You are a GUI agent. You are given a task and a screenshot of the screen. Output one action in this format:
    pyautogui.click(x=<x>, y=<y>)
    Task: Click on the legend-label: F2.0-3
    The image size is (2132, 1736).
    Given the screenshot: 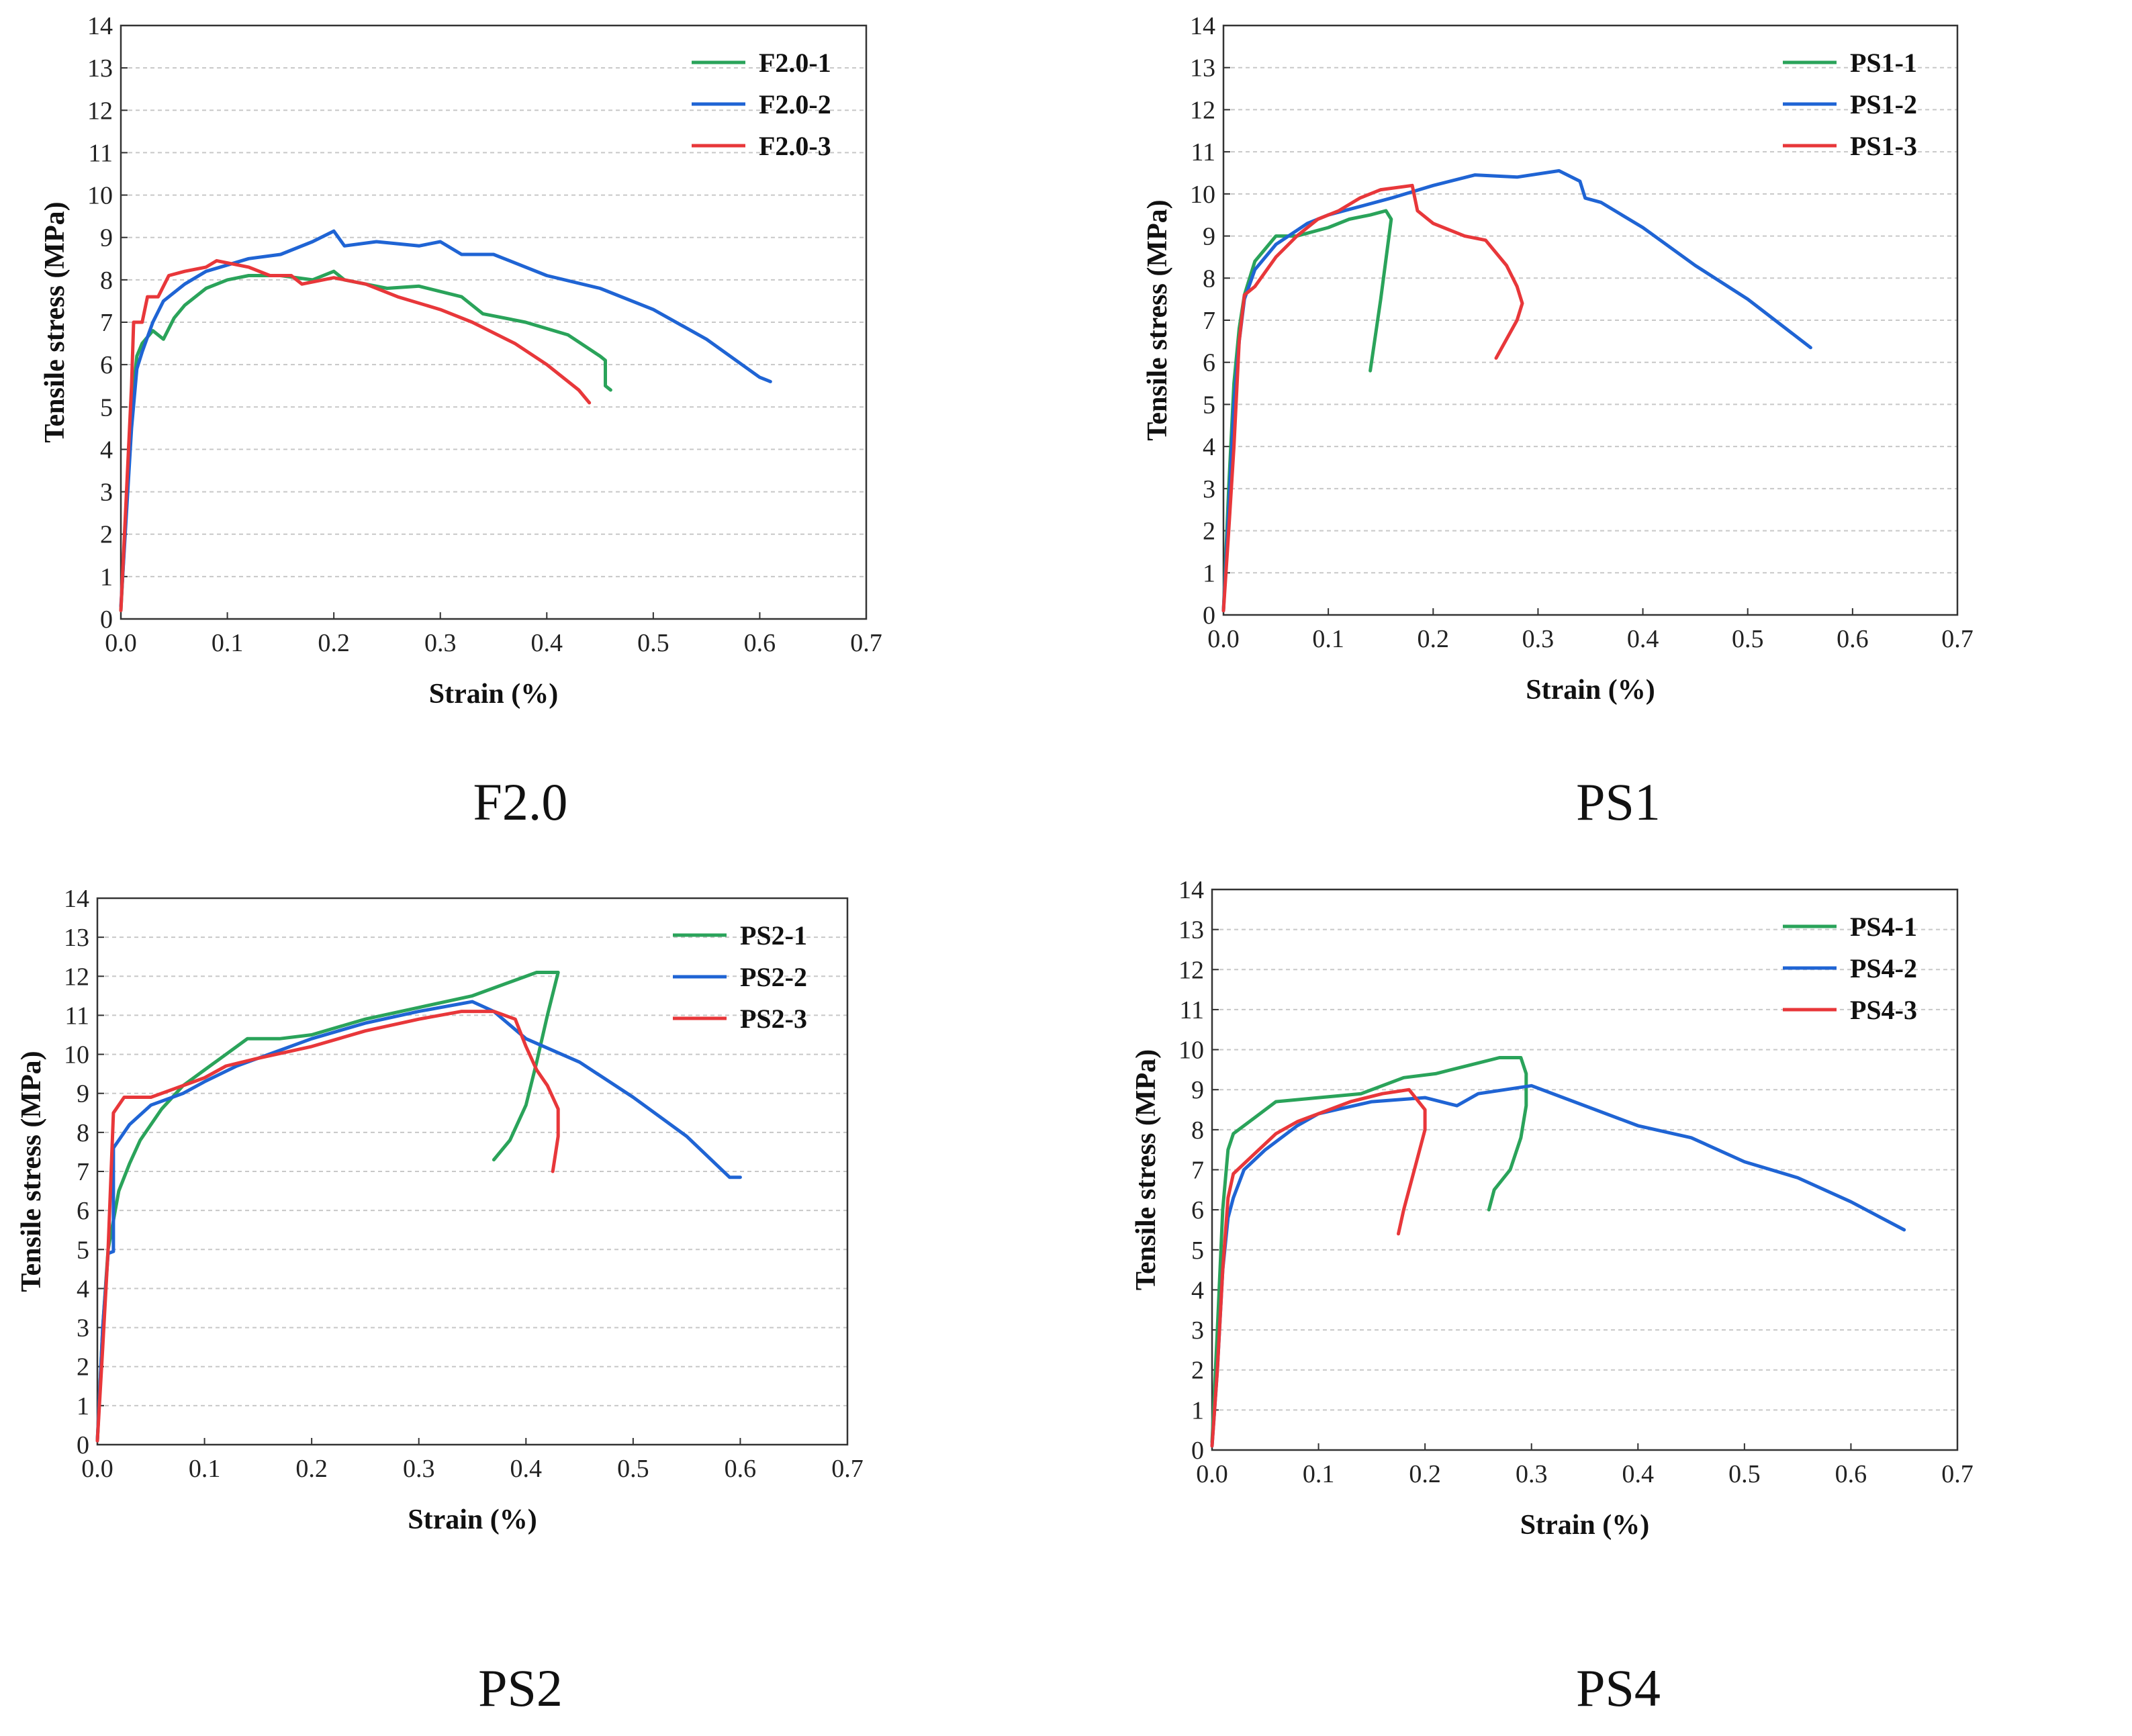 What is the action you would take?
    pyautogui.click(x=795, y=146)
    